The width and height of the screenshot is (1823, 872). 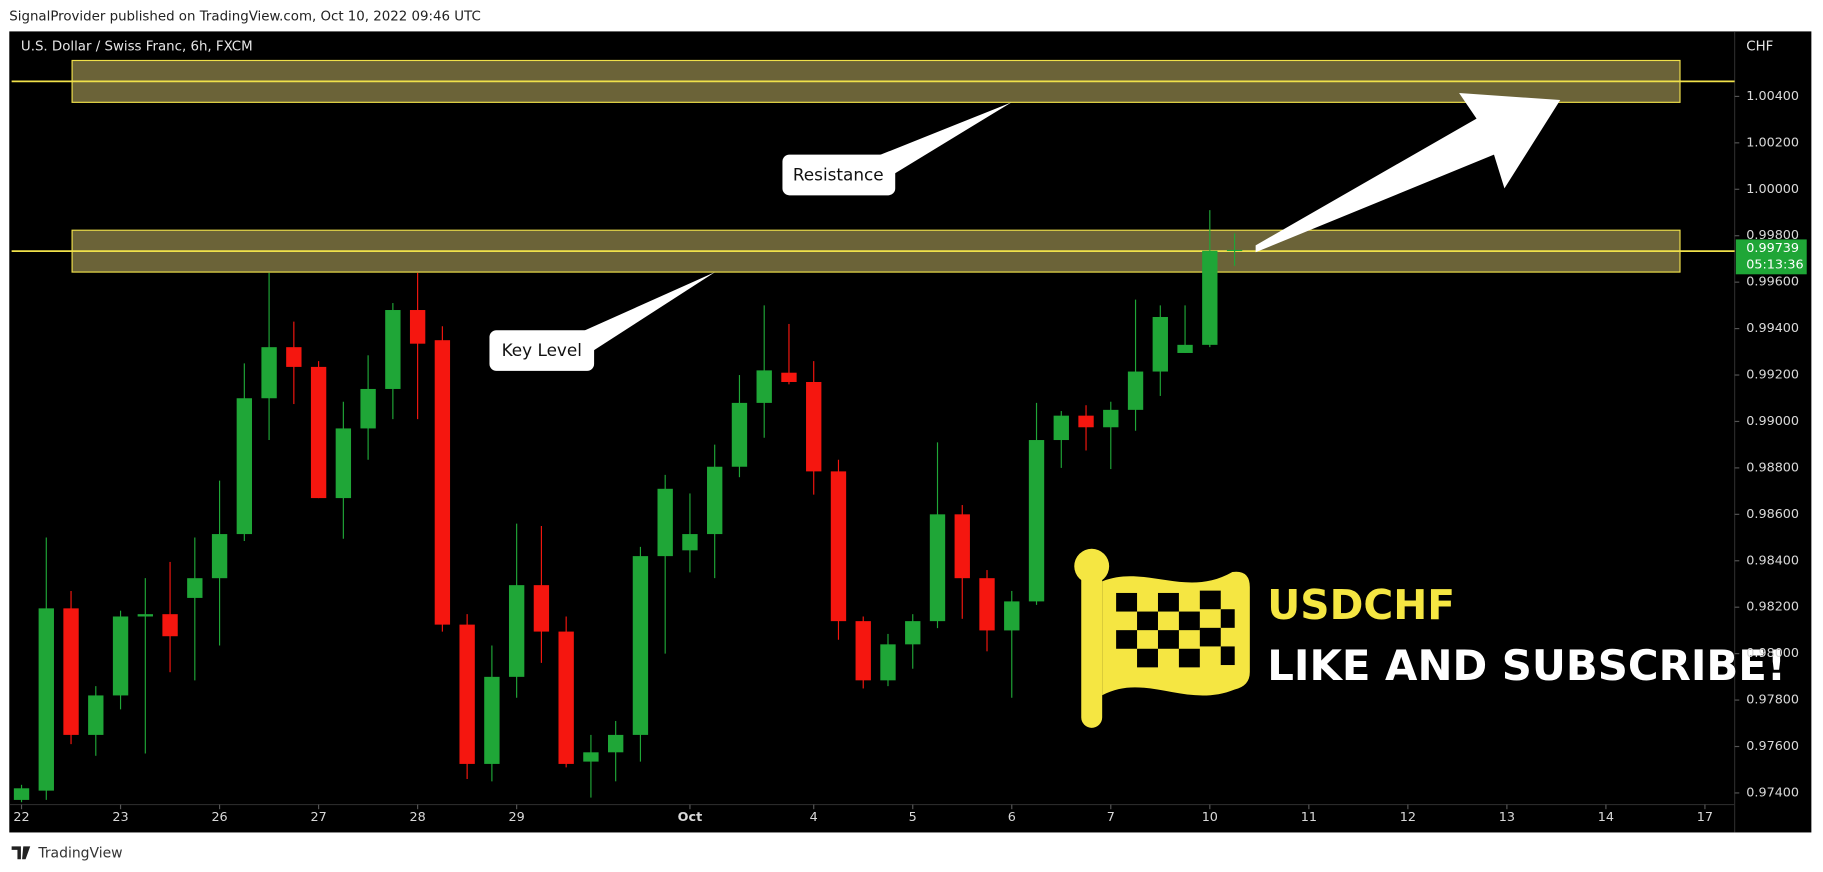 I want to click on y-tick-label: 1.00000, so click(x=1772, y=189).